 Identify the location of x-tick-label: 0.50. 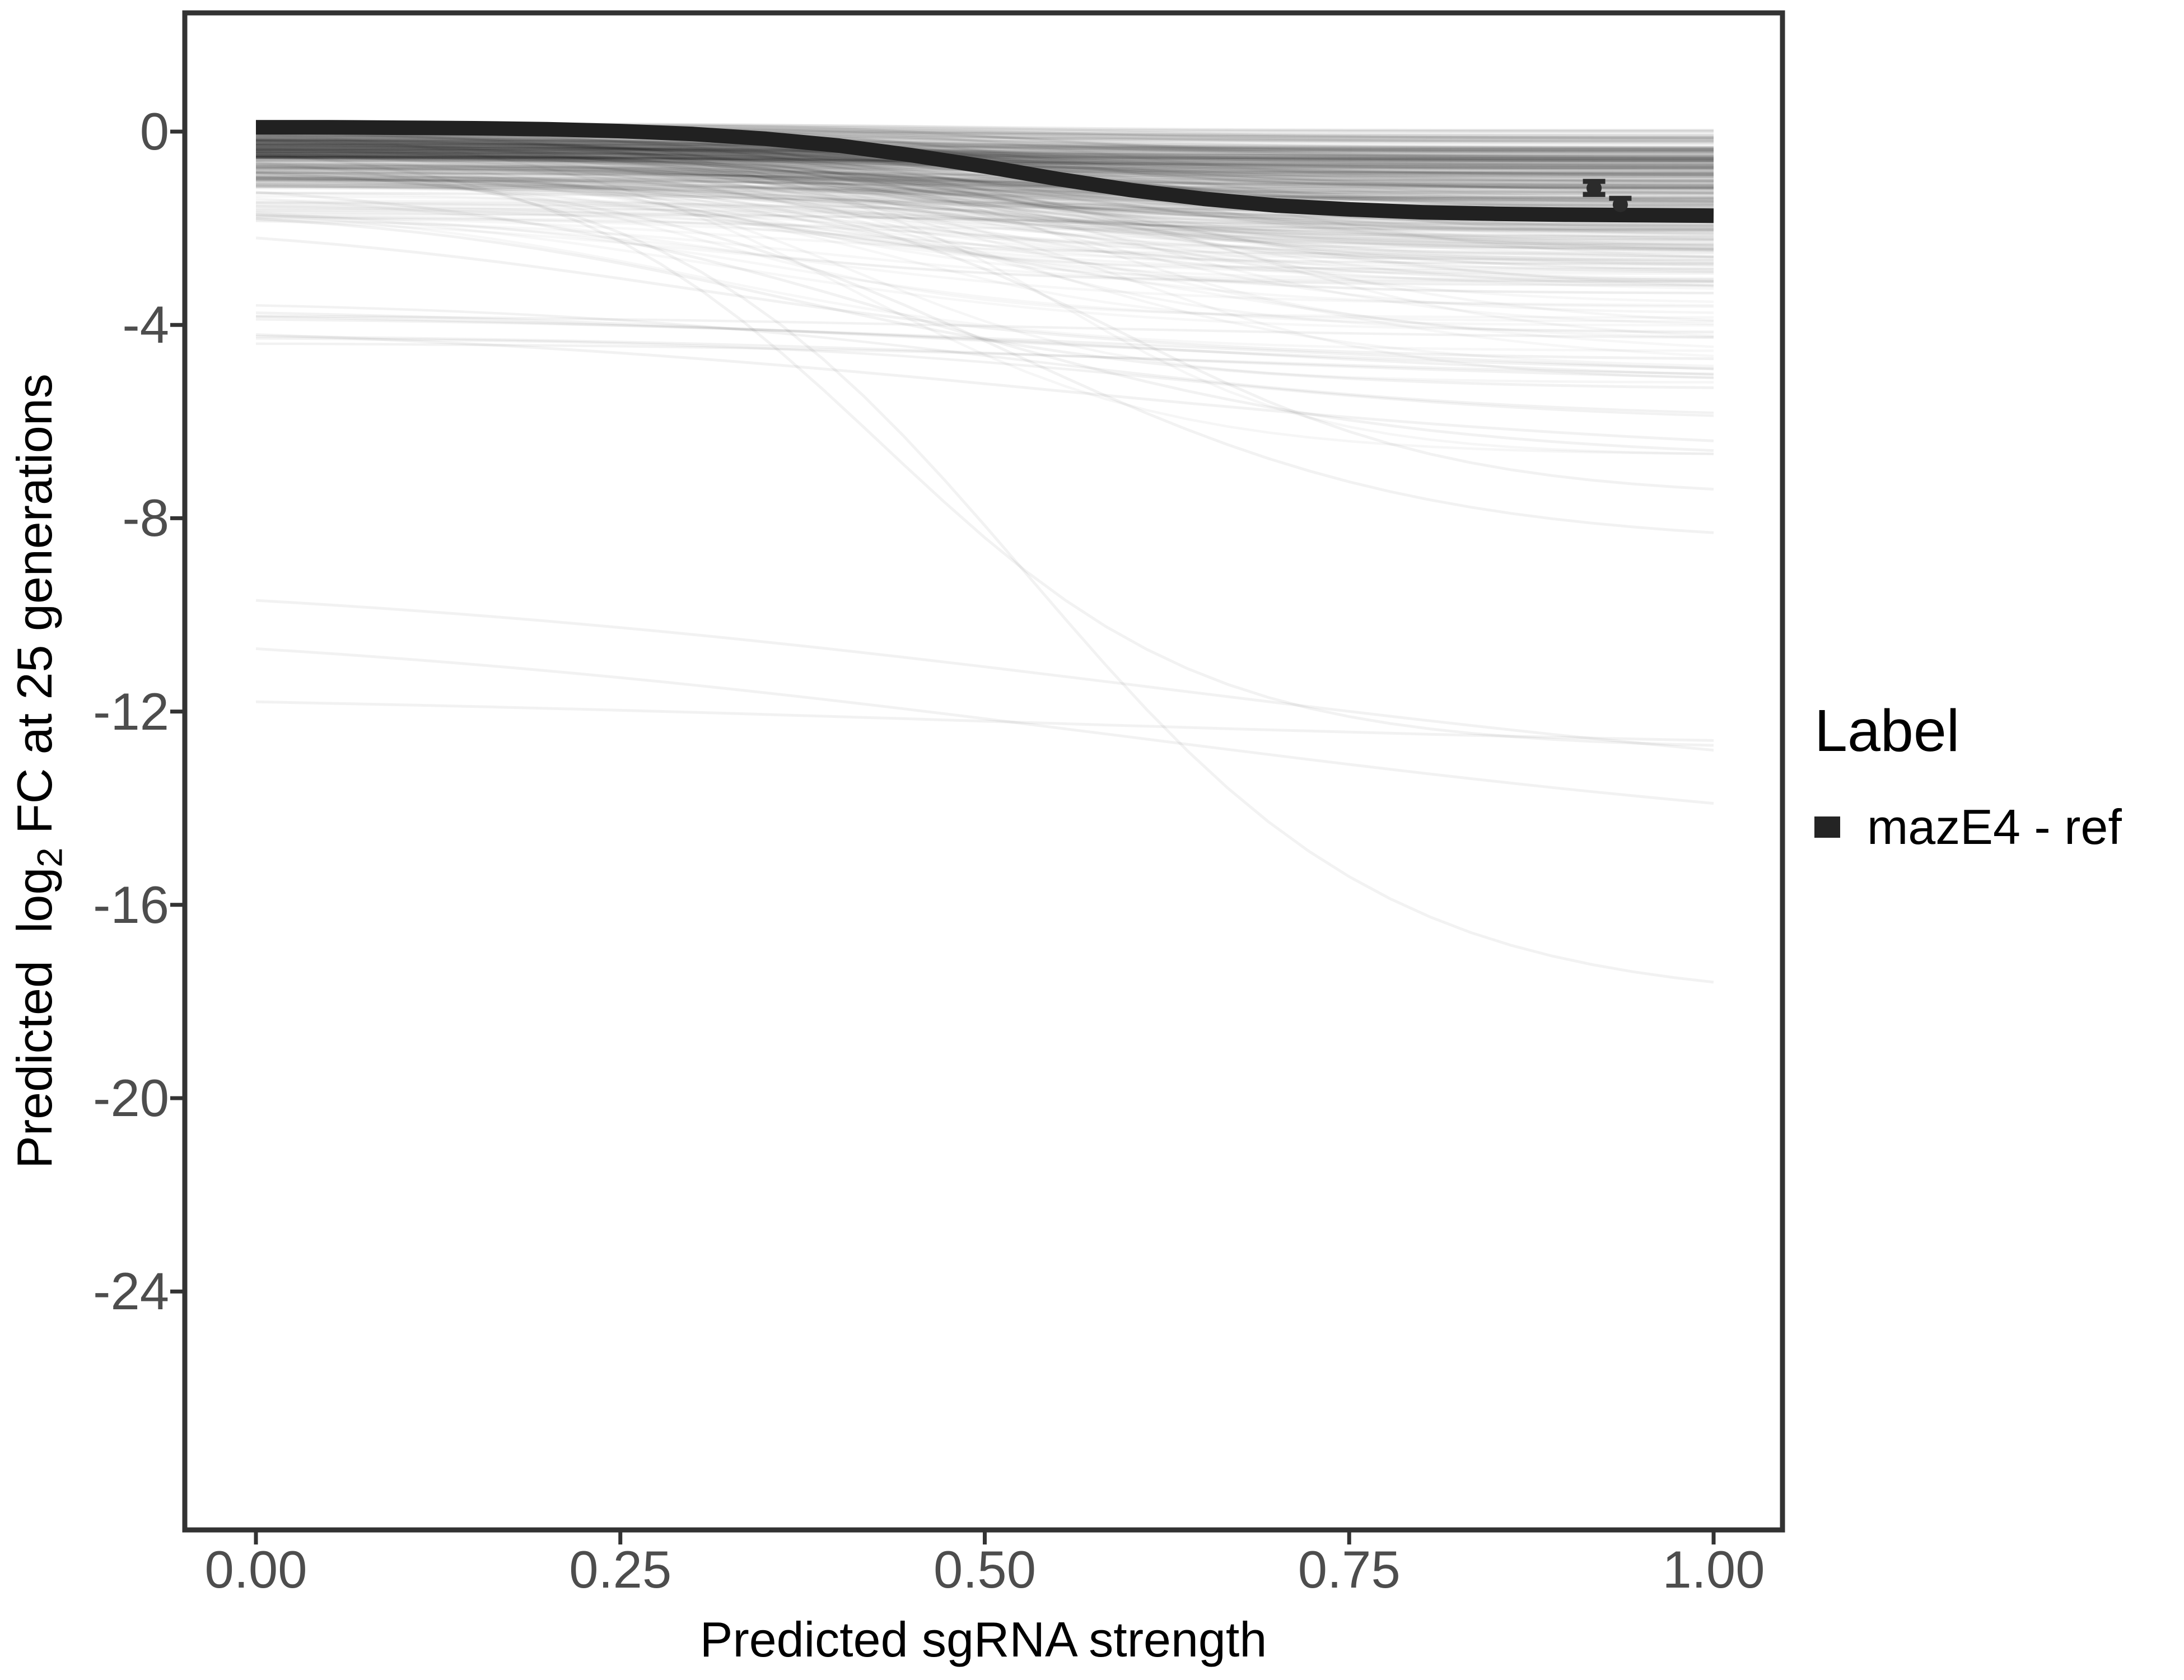
(985, 1570).